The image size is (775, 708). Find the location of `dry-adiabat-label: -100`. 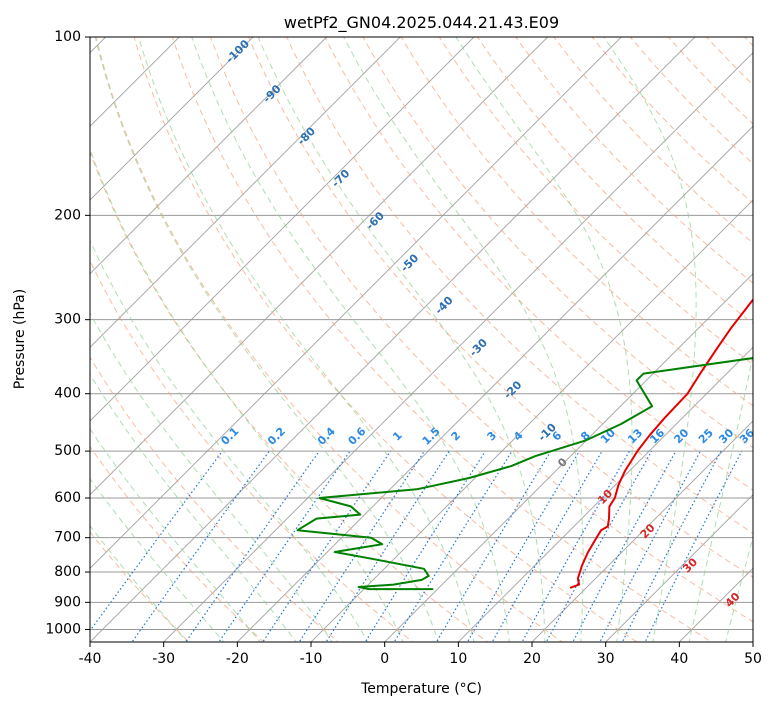

dry-adiabat-label: -100 is located at coordinates (237, 51).